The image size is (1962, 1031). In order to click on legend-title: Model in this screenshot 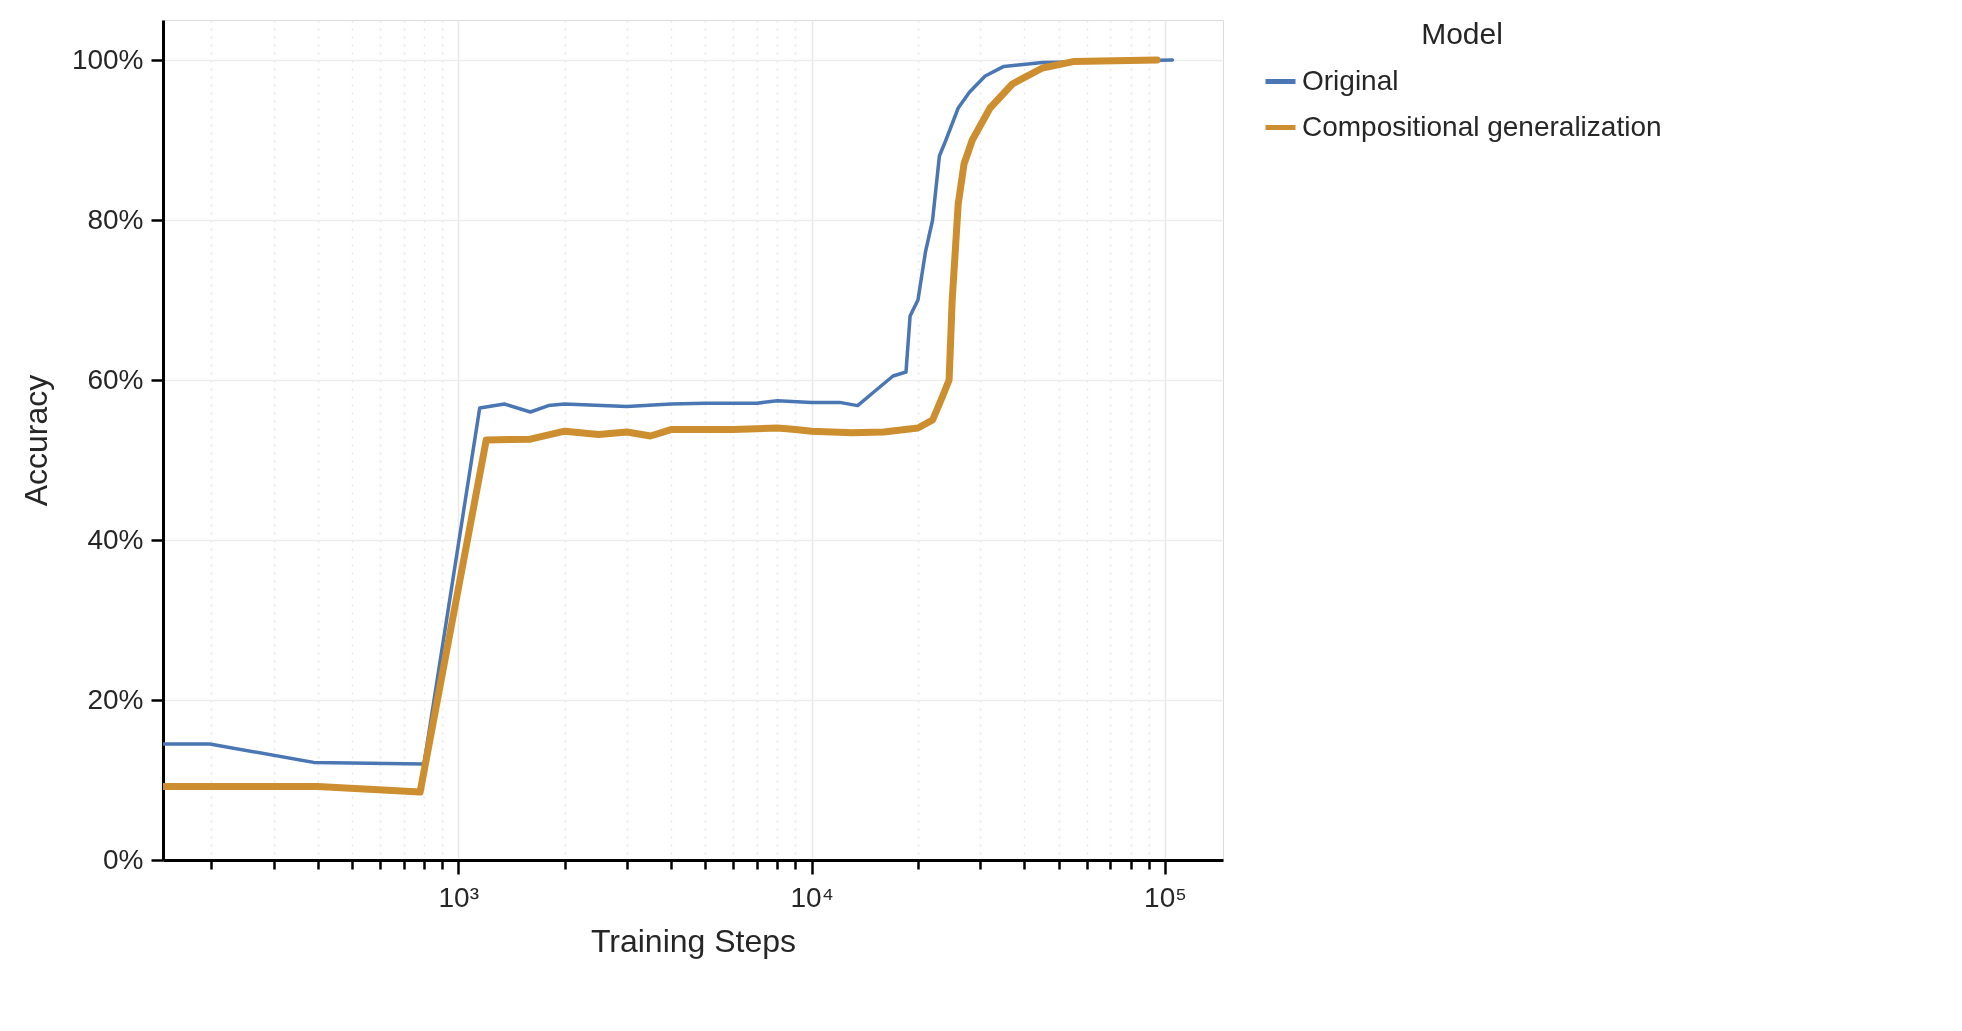, I will do `click(1462, 33)`.